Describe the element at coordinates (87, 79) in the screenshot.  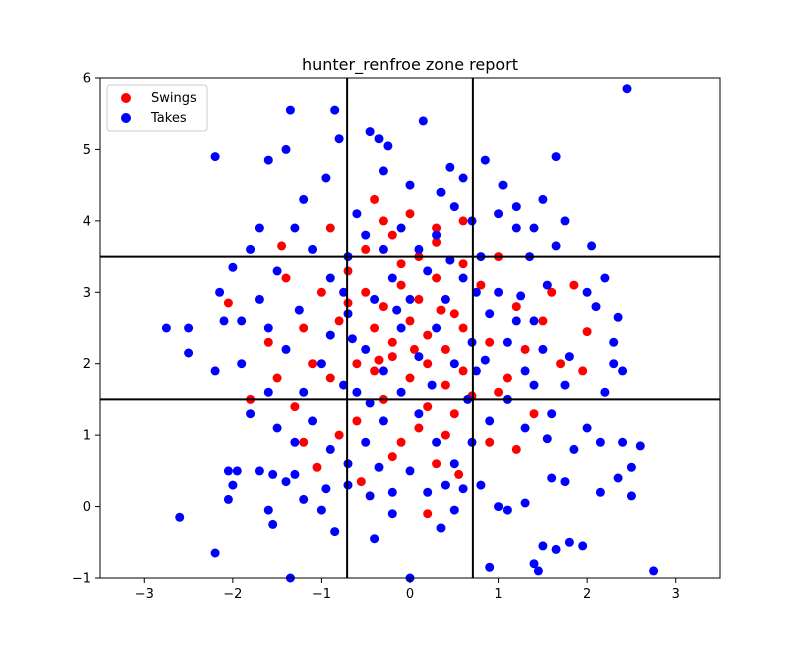
I see `y-tick-label: 6` at that location.